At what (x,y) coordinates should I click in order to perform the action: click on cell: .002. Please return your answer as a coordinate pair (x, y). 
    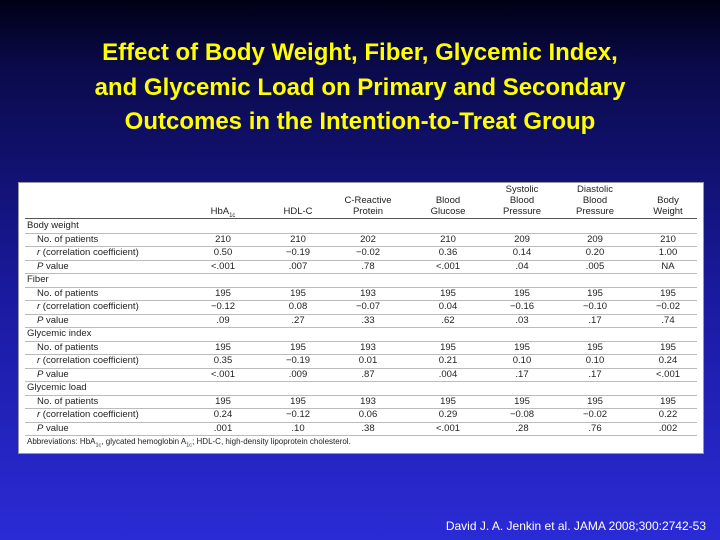
    Looking at the image, I should click on (668, 428).